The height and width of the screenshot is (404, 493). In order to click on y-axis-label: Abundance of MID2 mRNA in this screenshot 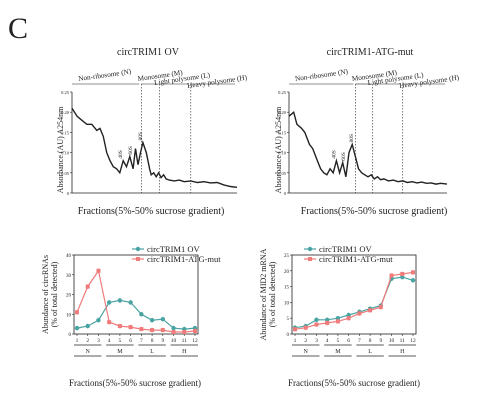, I will do `click(263, 294)`.